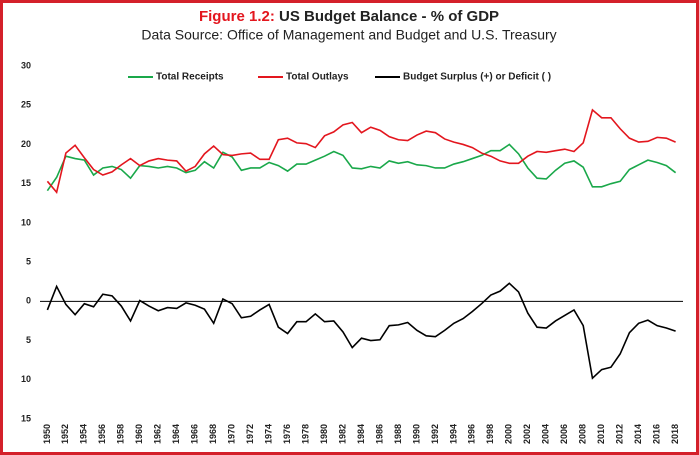 The width and height of the screenshot is (699, 455). I want to click on x-tick-label: 1980, so click(324, 434).